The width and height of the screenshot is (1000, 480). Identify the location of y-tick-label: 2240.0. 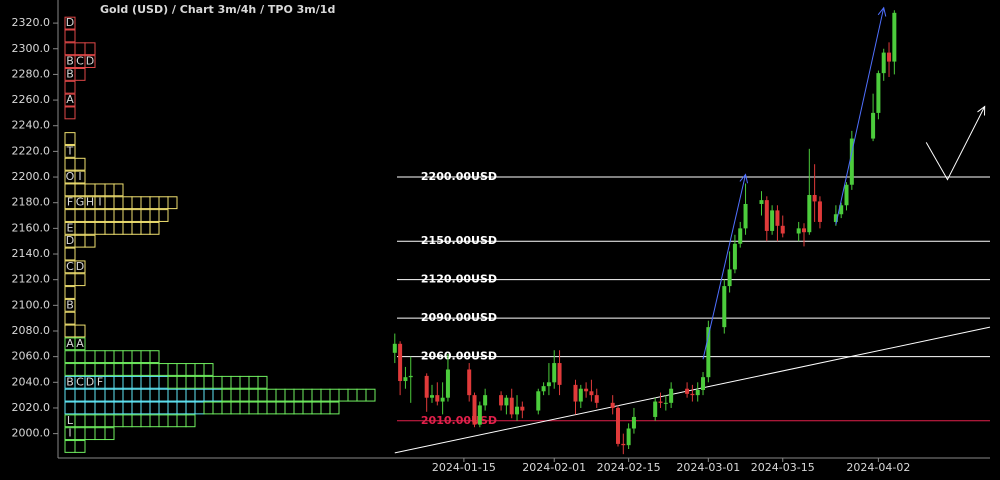
(31, 125).